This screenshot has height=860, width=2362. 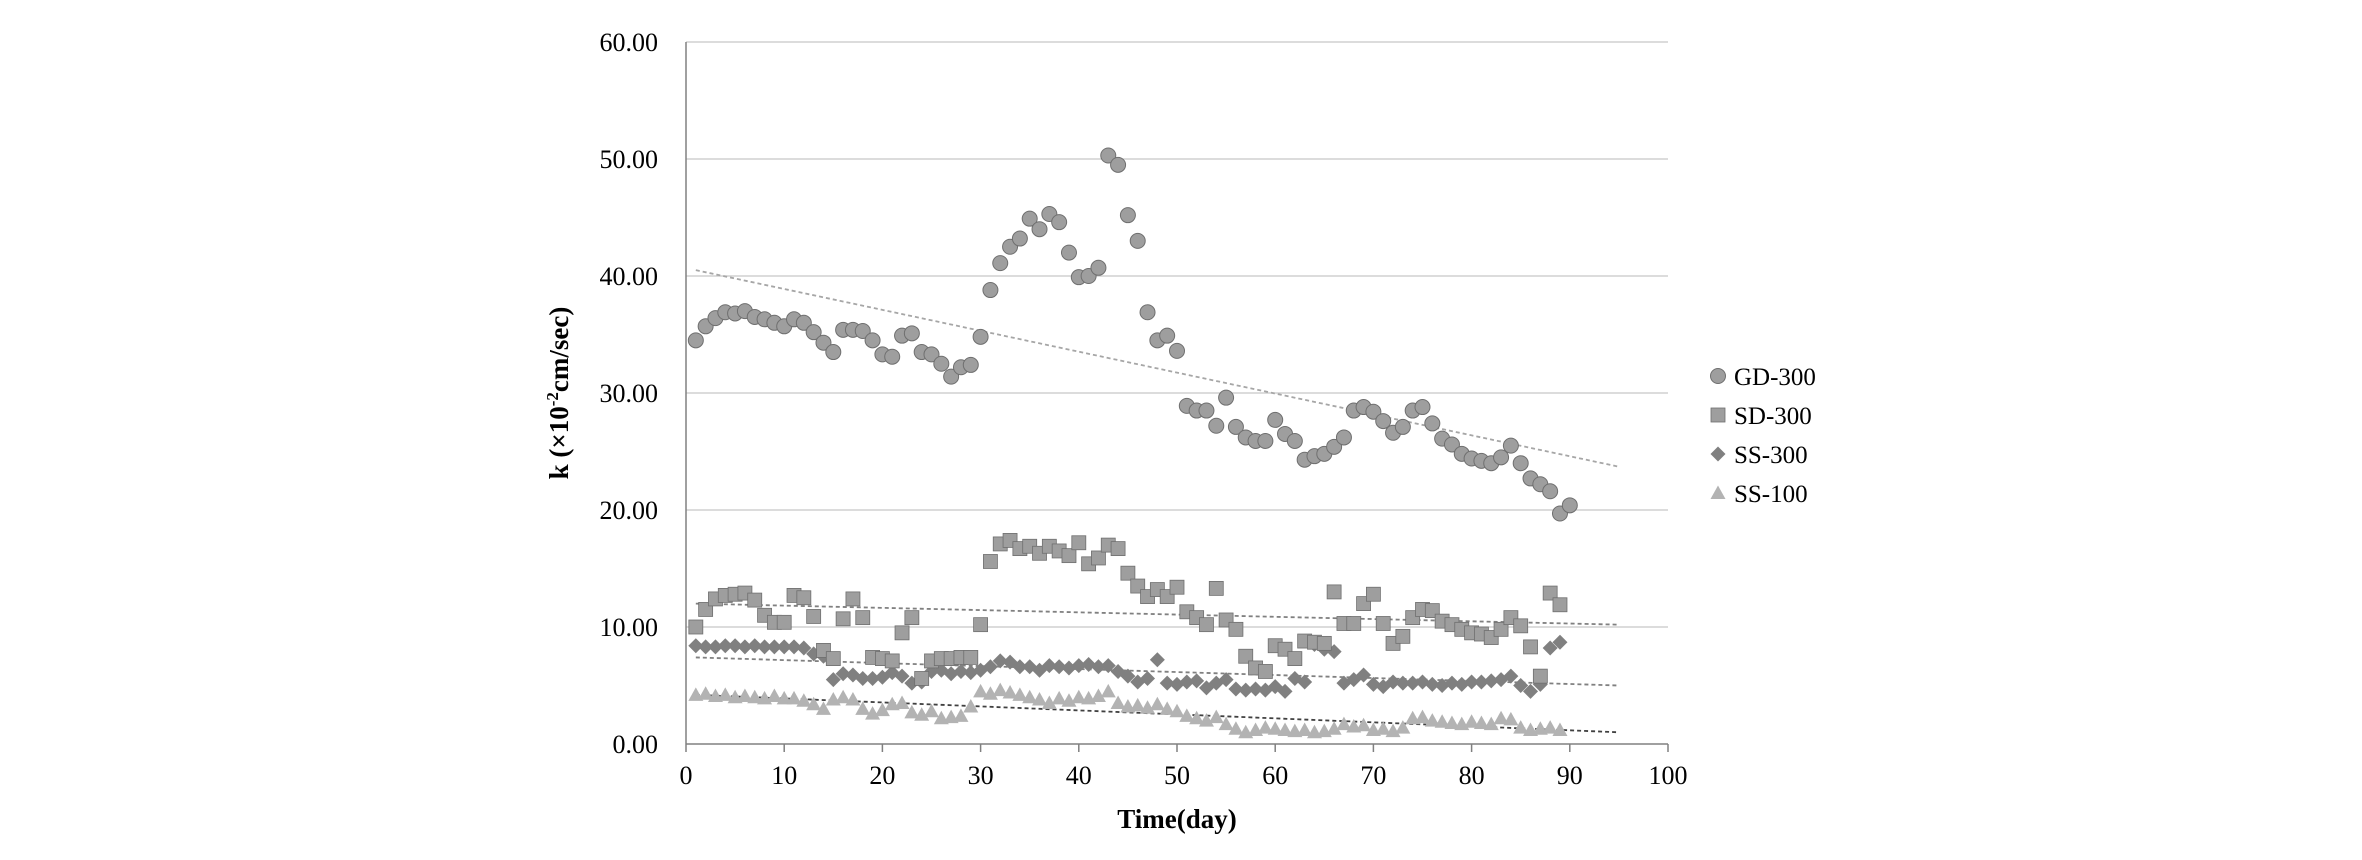 I want to click on y-axis-title-main: k (×10, so click(x=559, y=442).